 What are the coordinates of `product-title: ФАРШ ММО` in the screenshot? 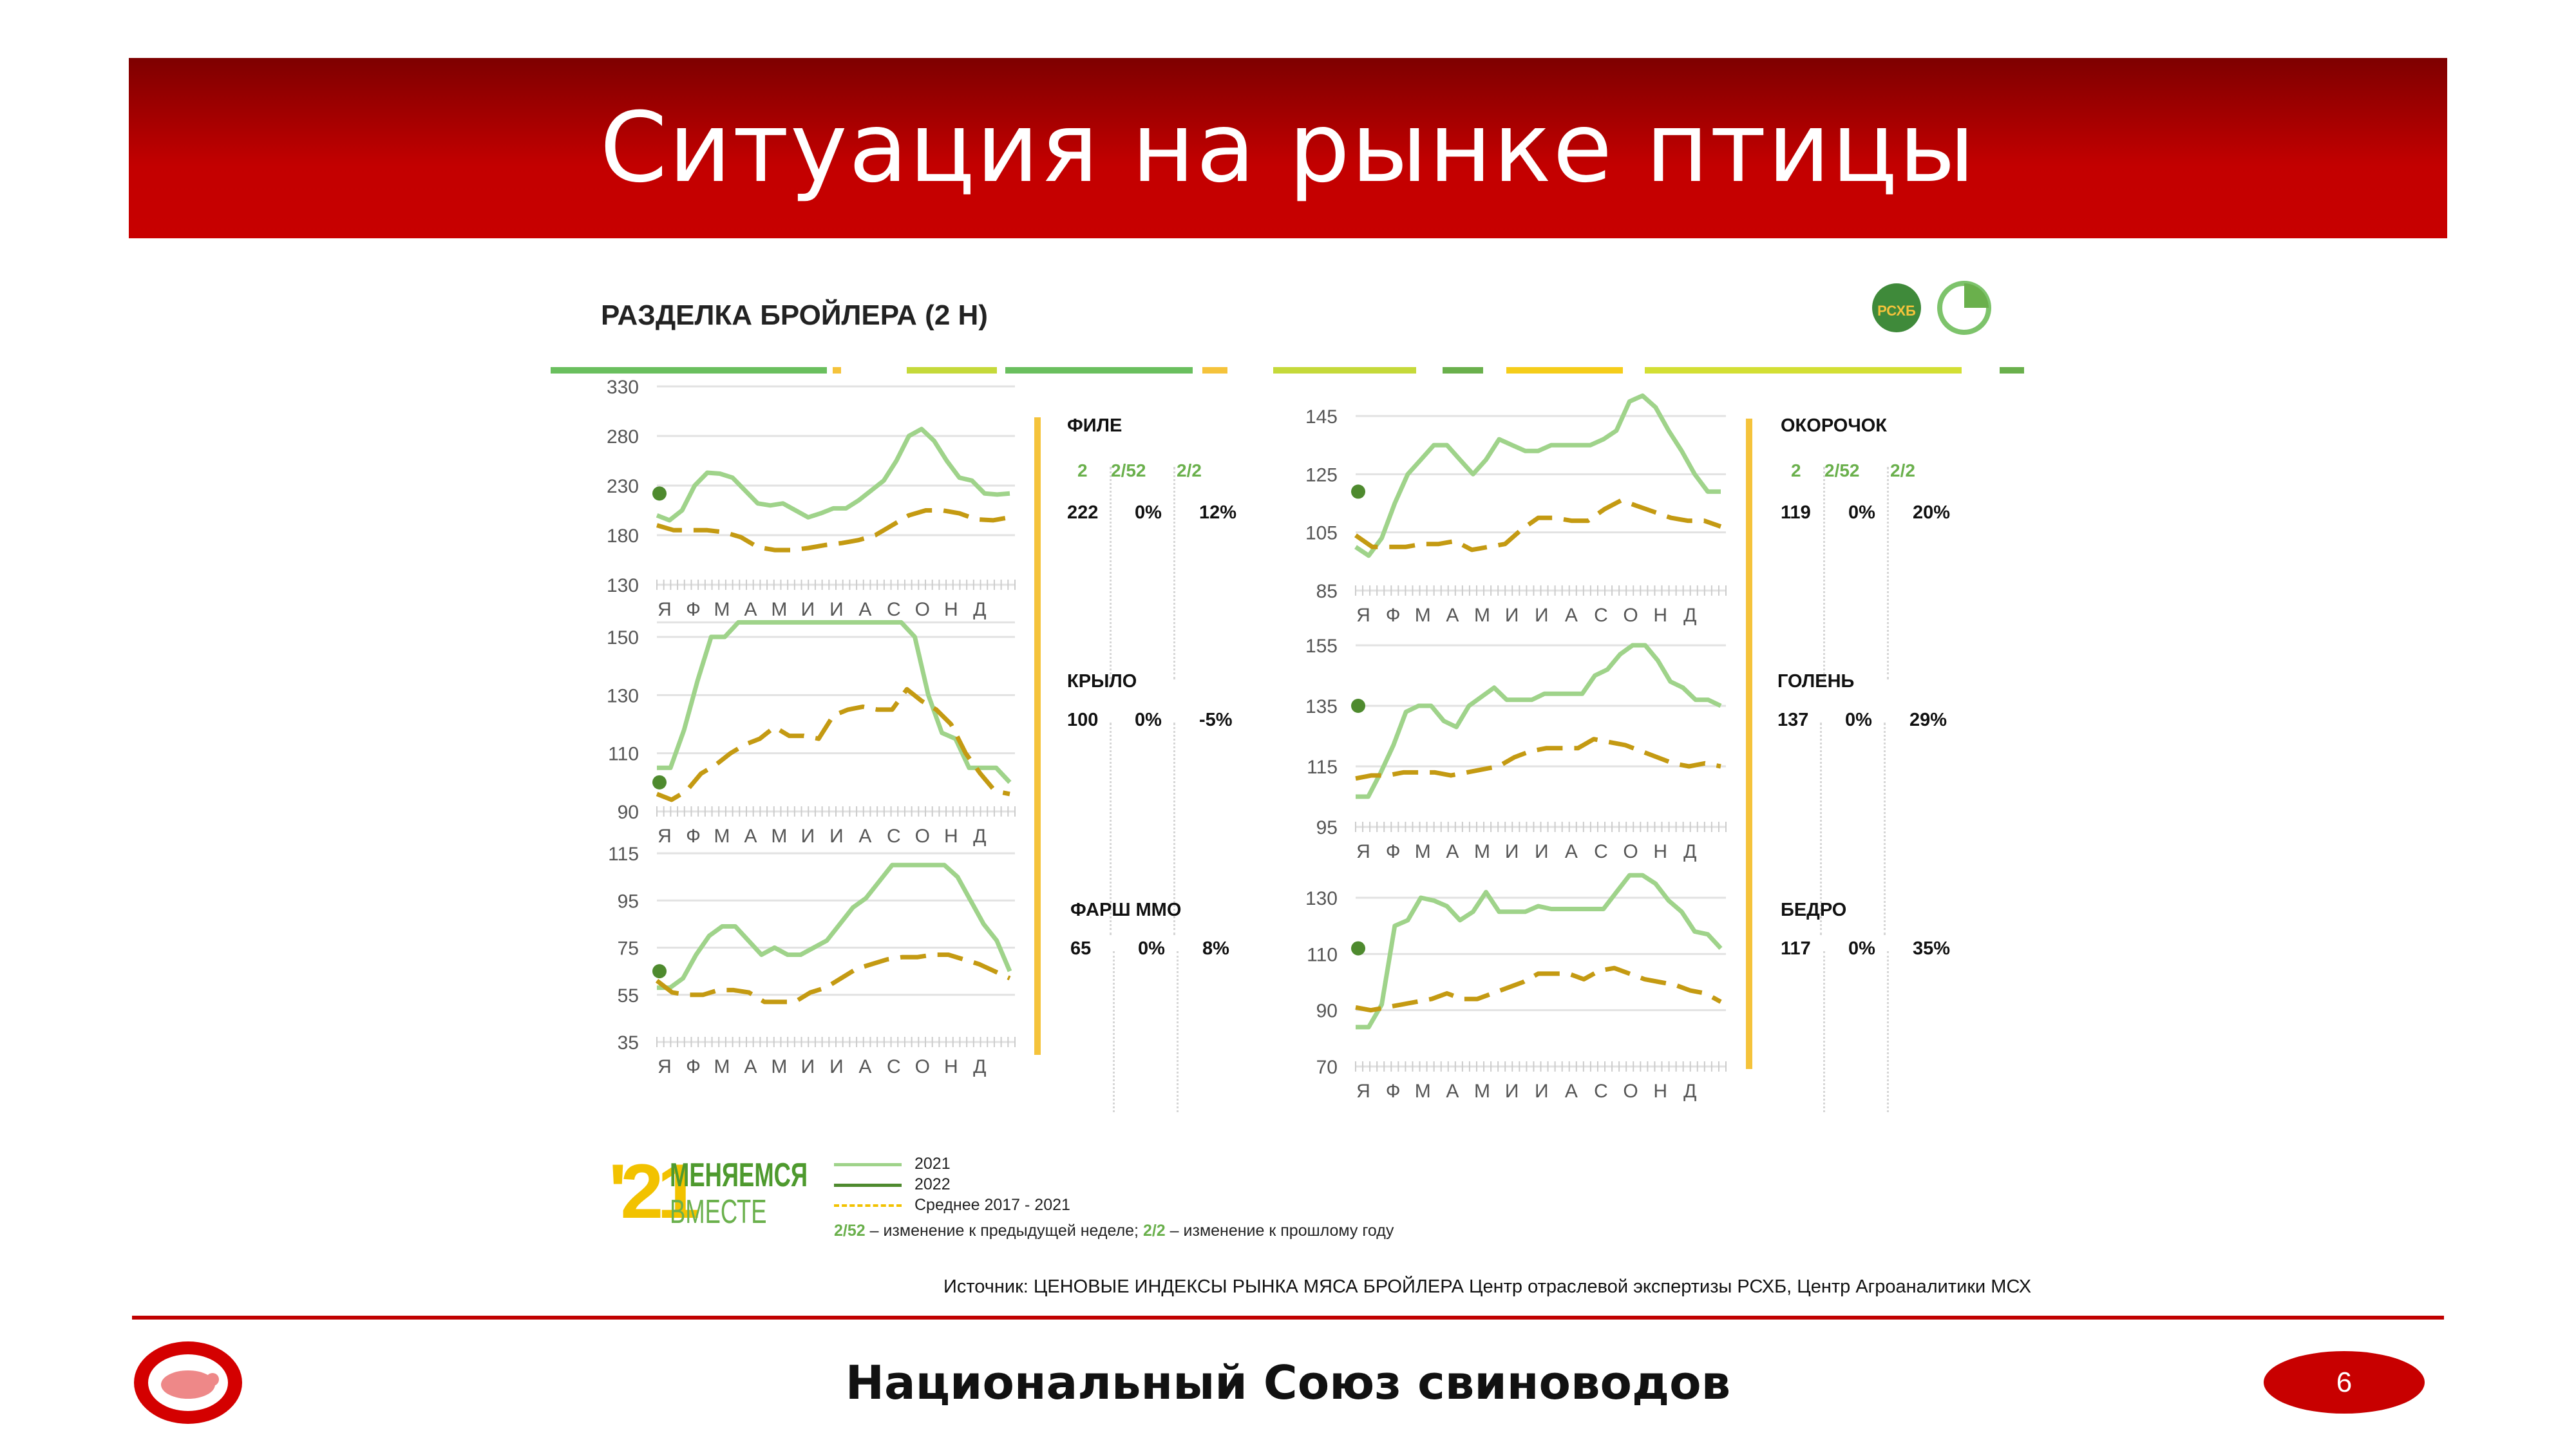 It's located at (1126, 910).